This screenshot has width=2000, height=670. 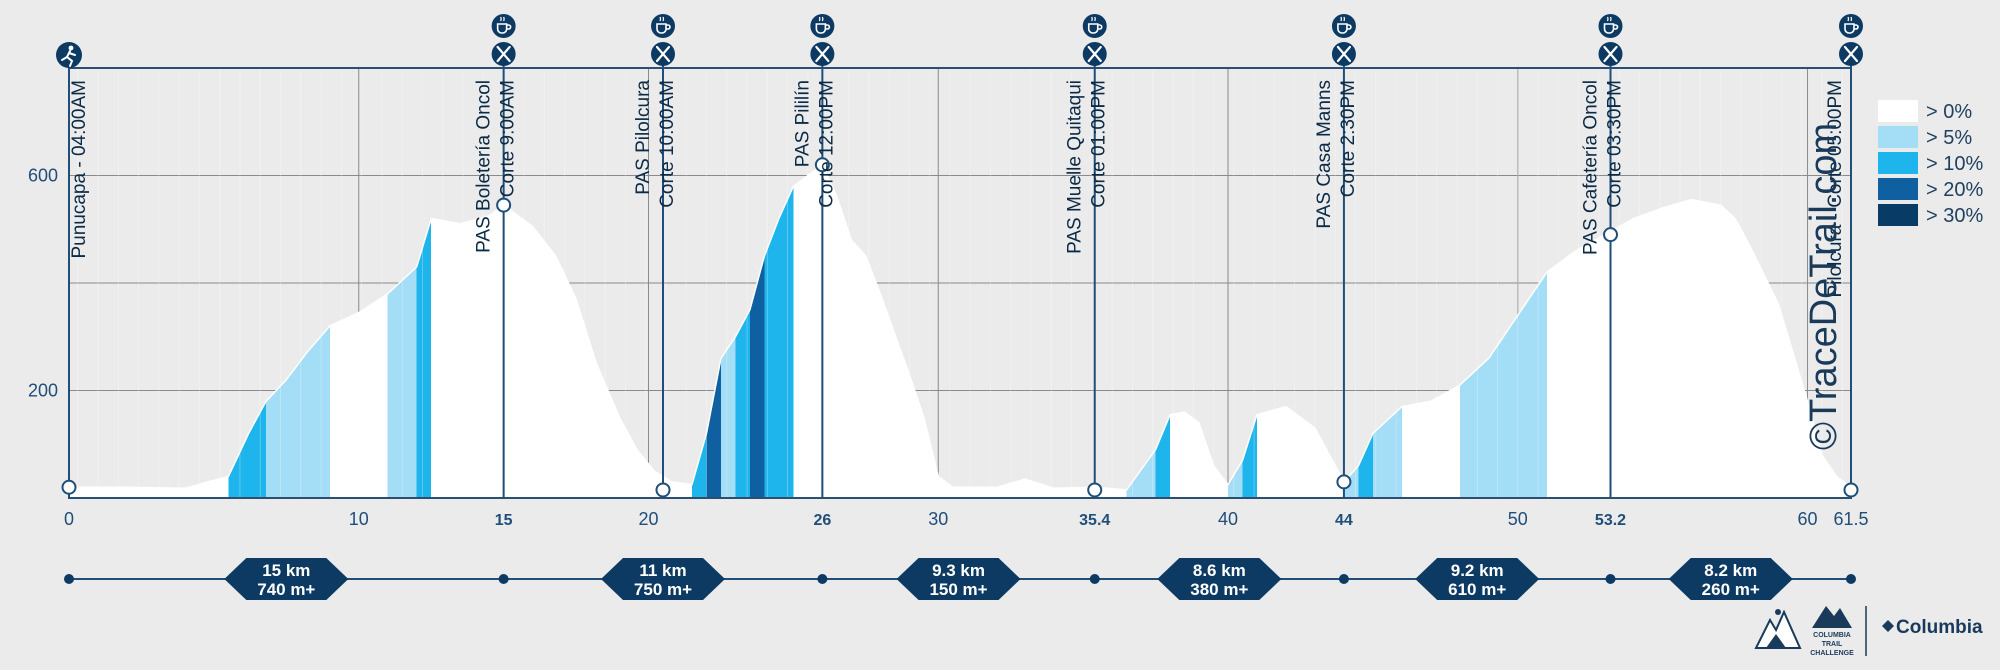 I want to click on segment-gain: 150 m+, so click(x=958, y=589).